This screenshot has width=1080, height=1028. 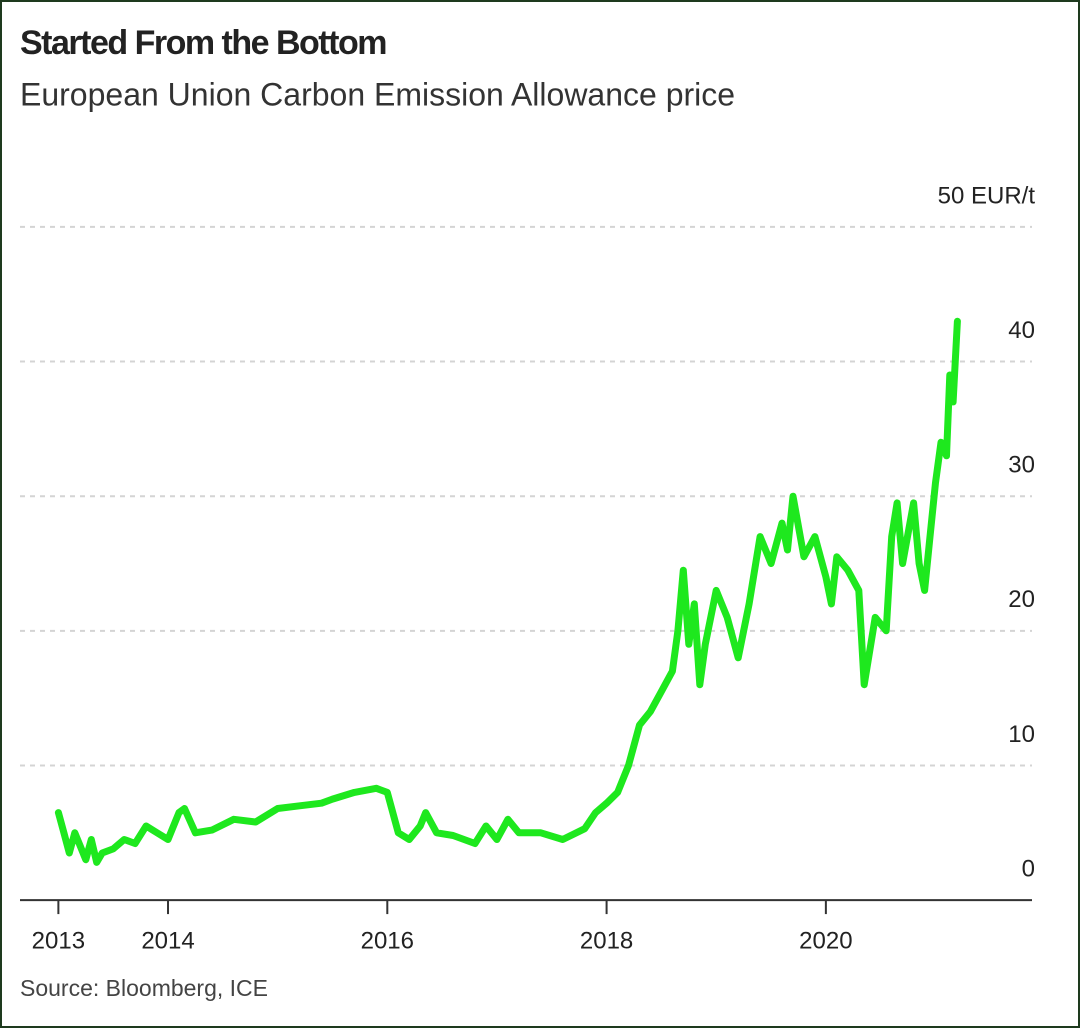 I want to click on y-tick-label: 40, so click(x=1021, y=330).